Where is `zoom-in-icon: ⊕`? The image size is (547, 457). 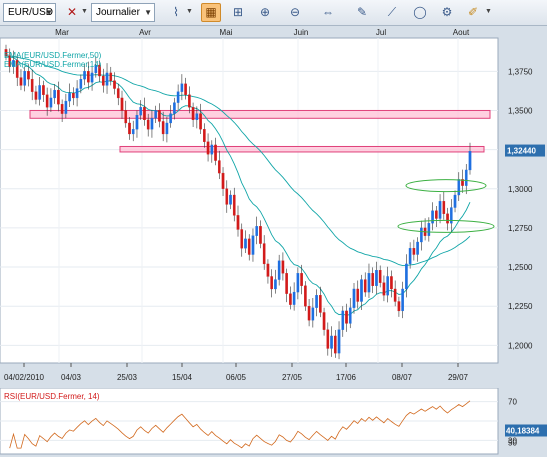
zoom-in-icon: ⊕ is located at coordinates (265, 12).